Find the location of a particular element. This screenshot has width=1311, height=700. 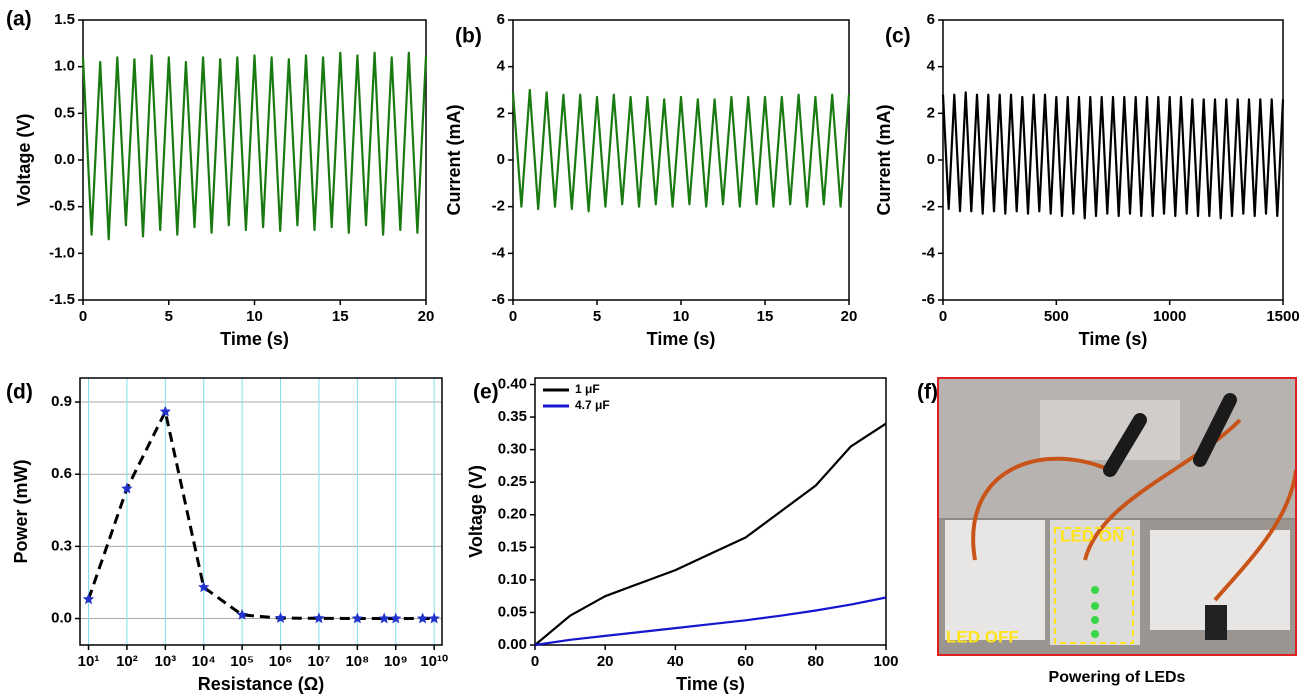

y-tick-label: 1.0 is located at coordinates (64, 66).